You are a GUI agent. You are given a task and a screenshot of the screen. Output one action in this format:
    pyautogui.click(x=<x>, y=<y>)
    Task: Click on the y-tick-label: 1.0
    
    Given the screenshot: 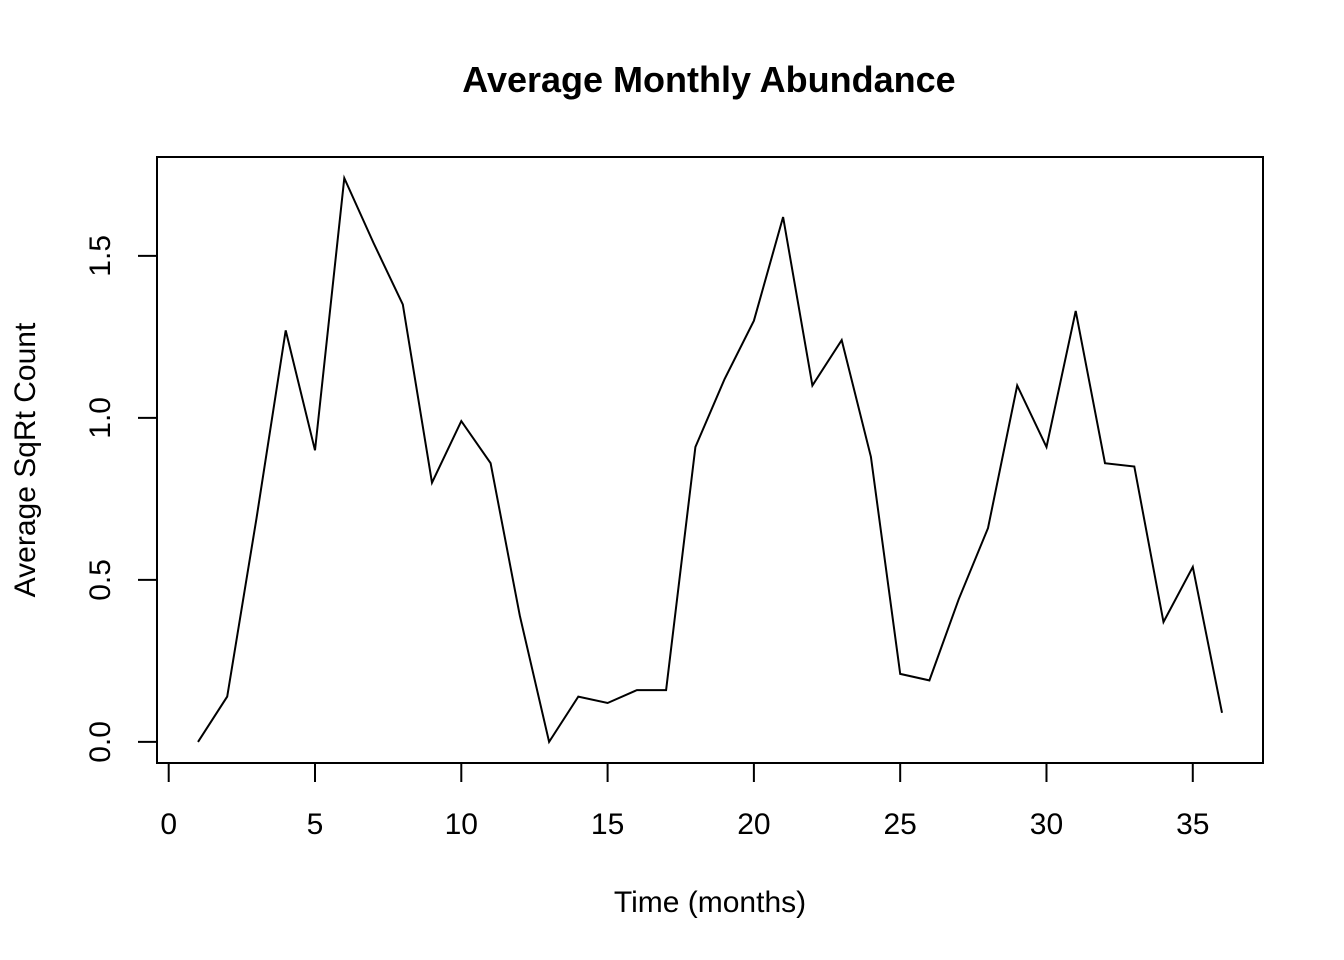 What is the action you would take?
    pyautogui.click(x=100, y=418)
    